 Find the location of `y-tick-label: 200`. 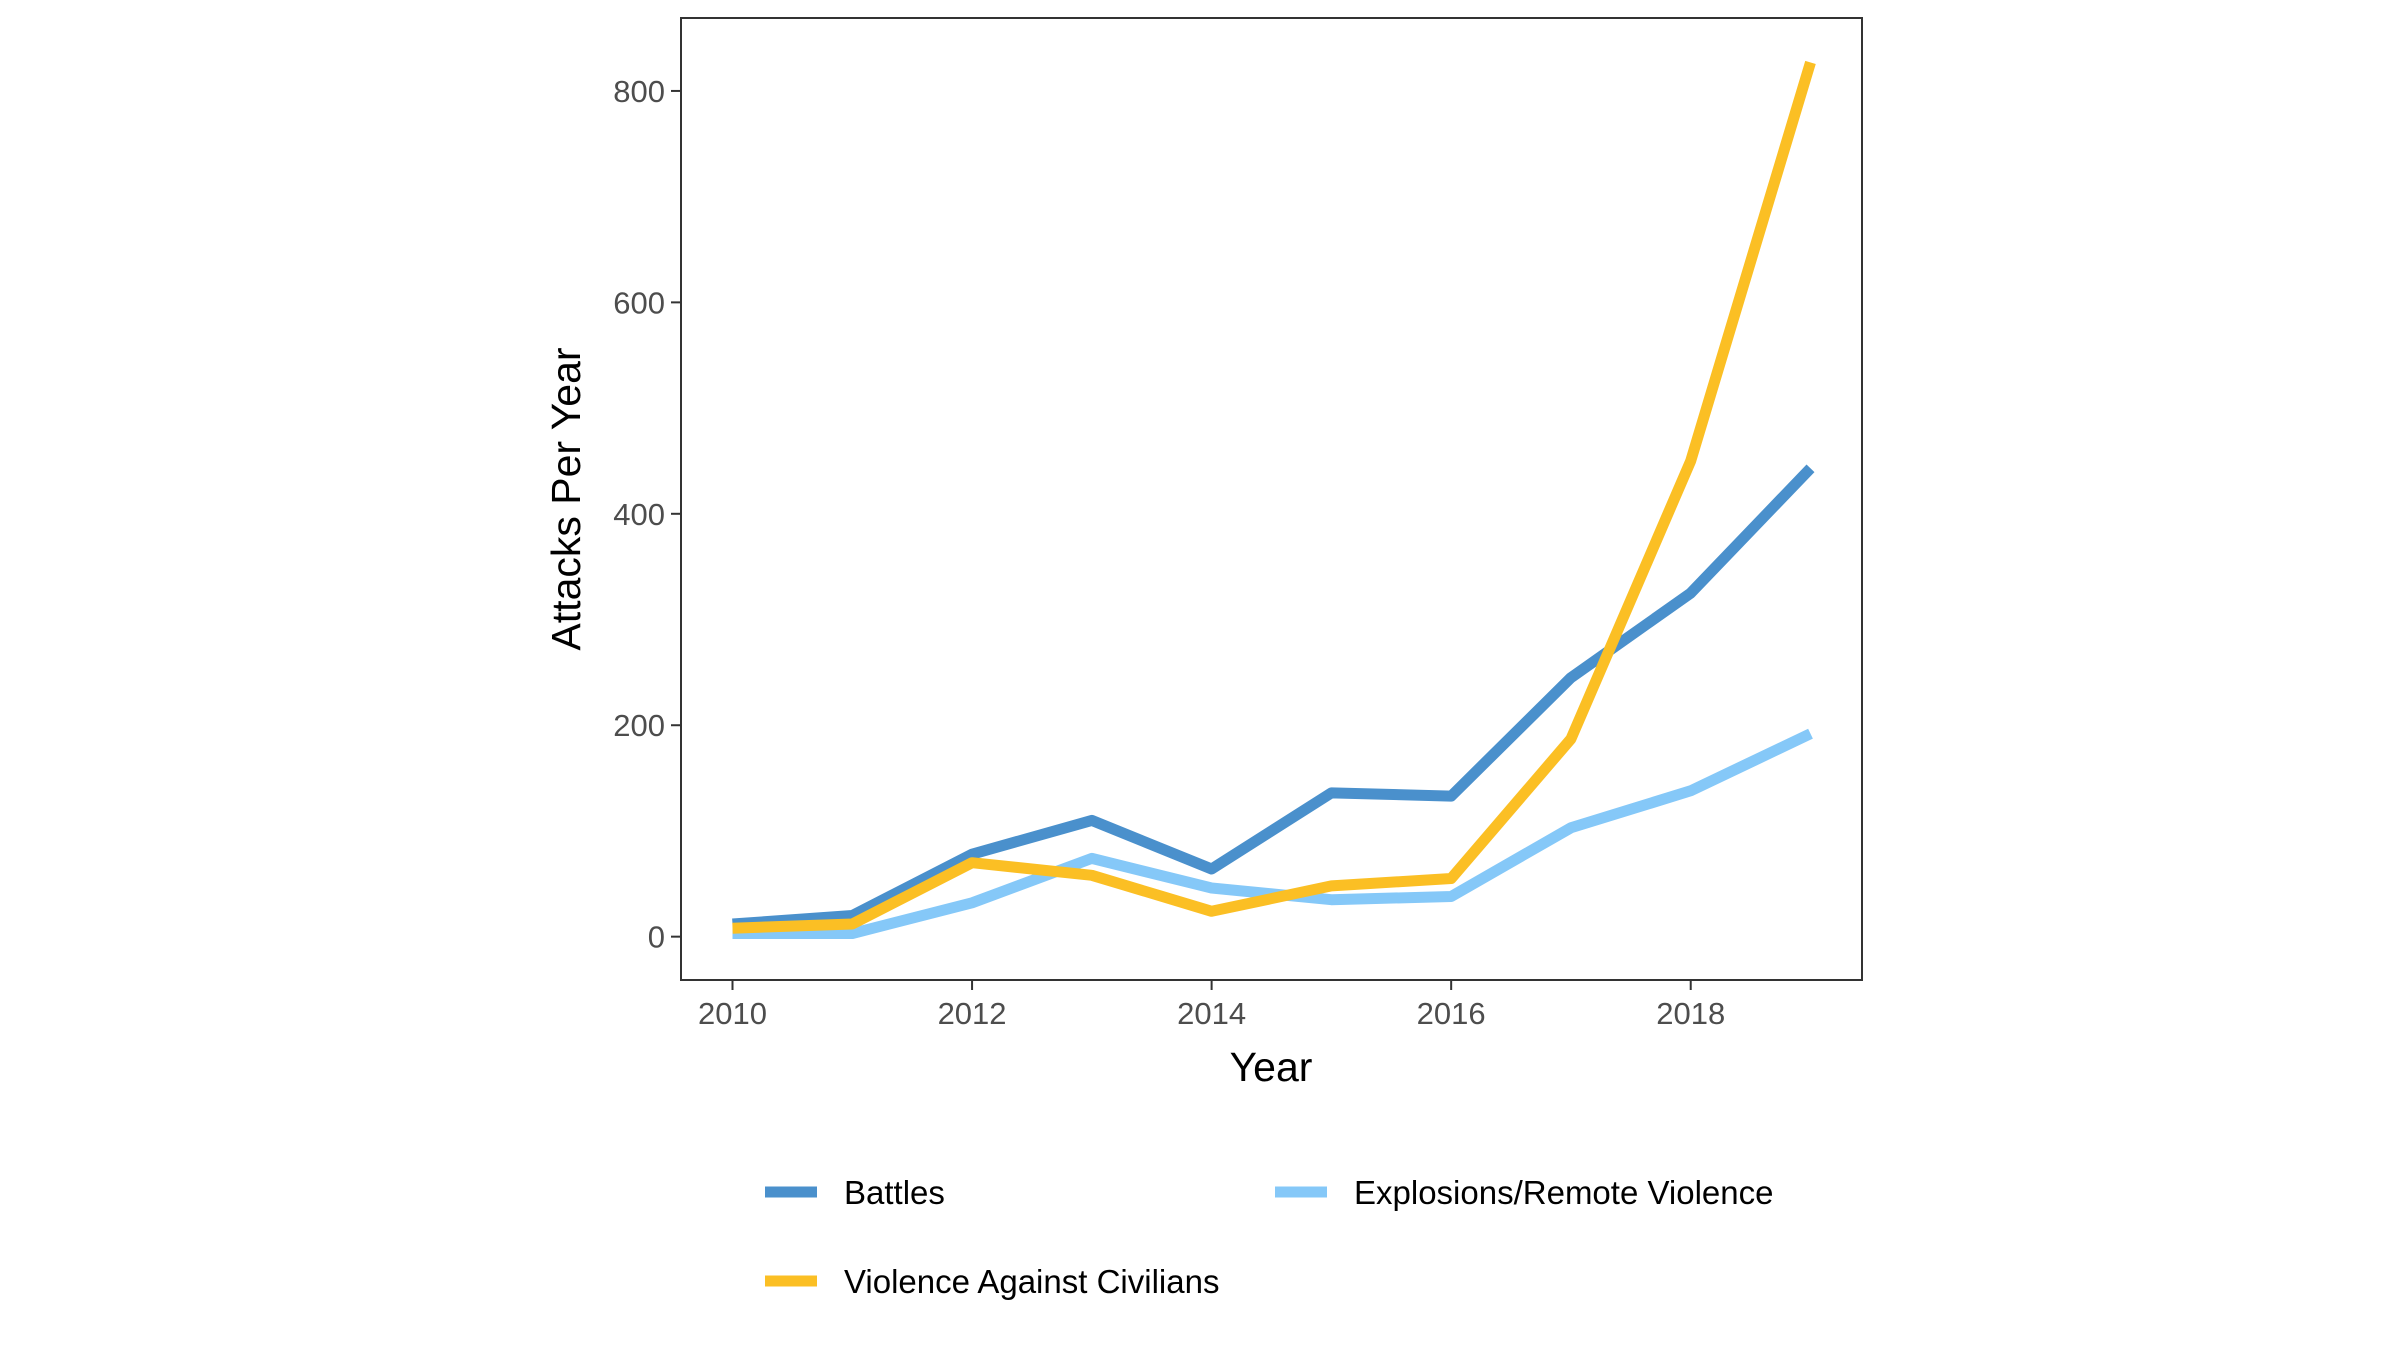

y-tick-label: 200 is located at coordinates (639, 725).